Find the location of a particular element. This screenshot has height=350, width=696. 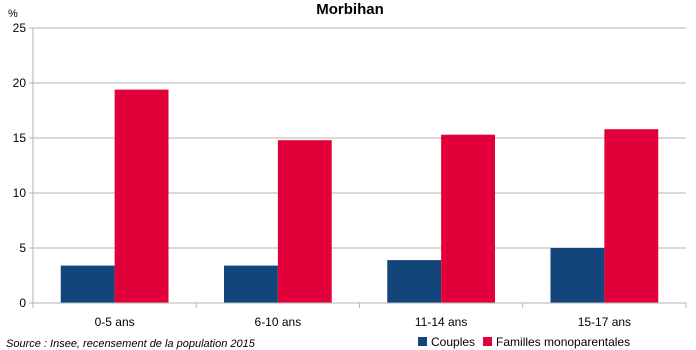

bar-couples-0-5-ans is located at coordinates (87, 284).